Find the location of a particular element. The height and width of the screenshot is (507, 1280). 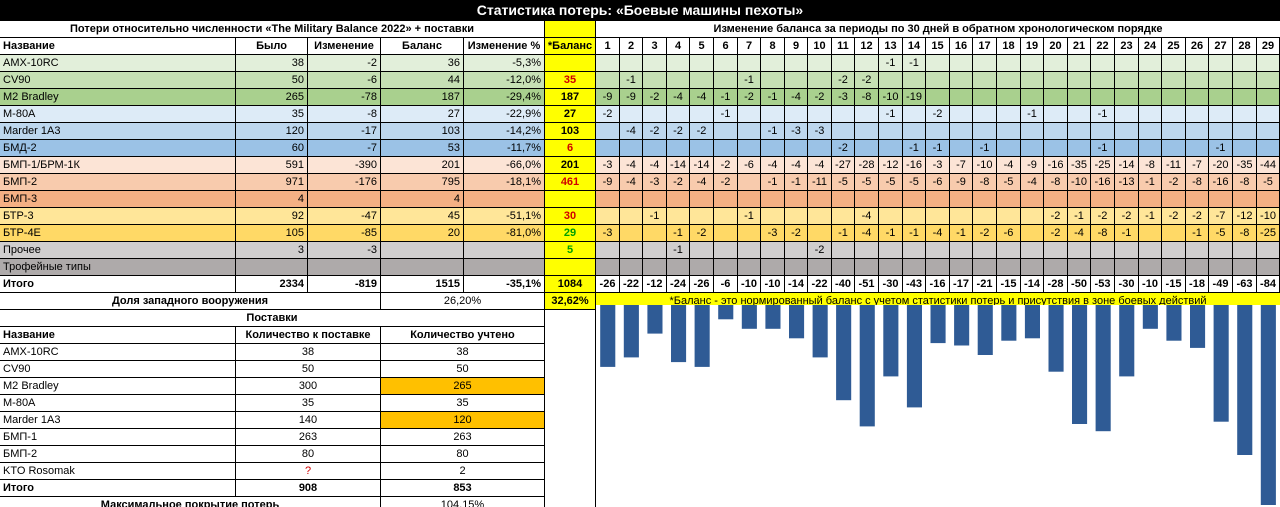

period-total-cell: -40 is located at coordinates (843, 284).